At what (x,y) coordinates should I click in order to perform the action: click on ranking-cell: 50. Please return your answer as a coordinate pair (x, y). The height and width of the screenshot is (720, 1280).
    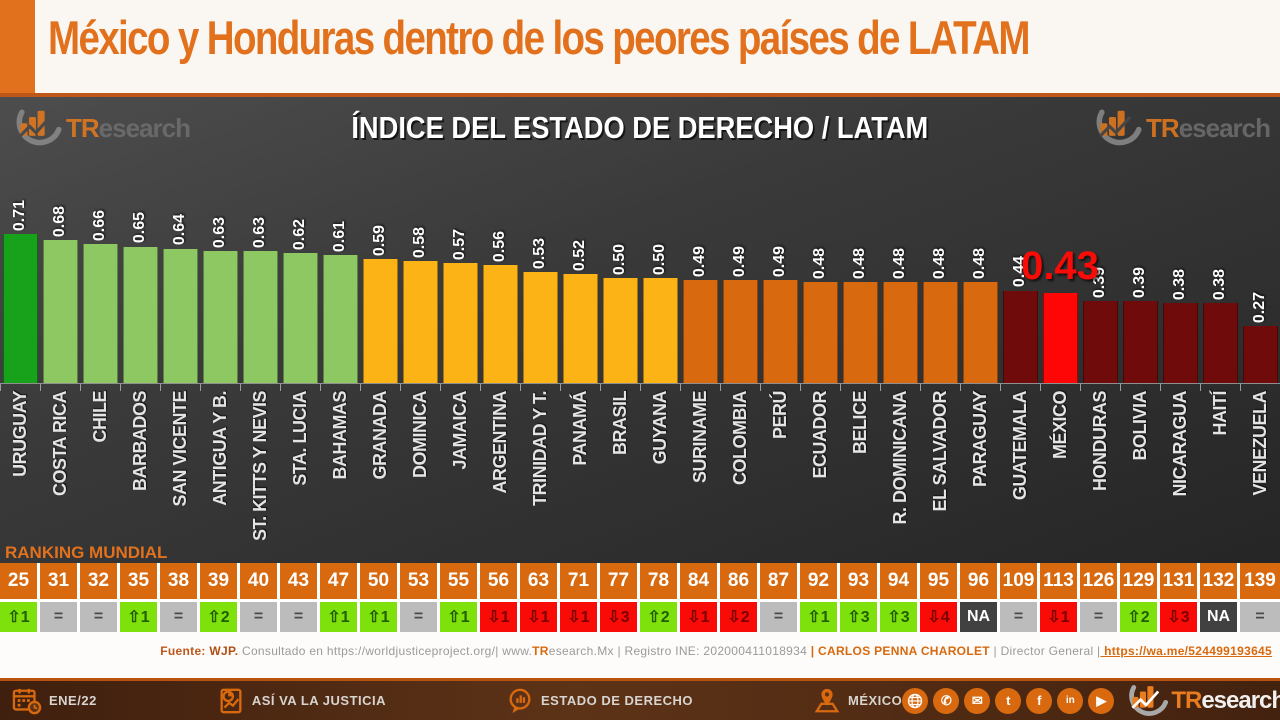
    Looking at the image, I should click on (380, 581).